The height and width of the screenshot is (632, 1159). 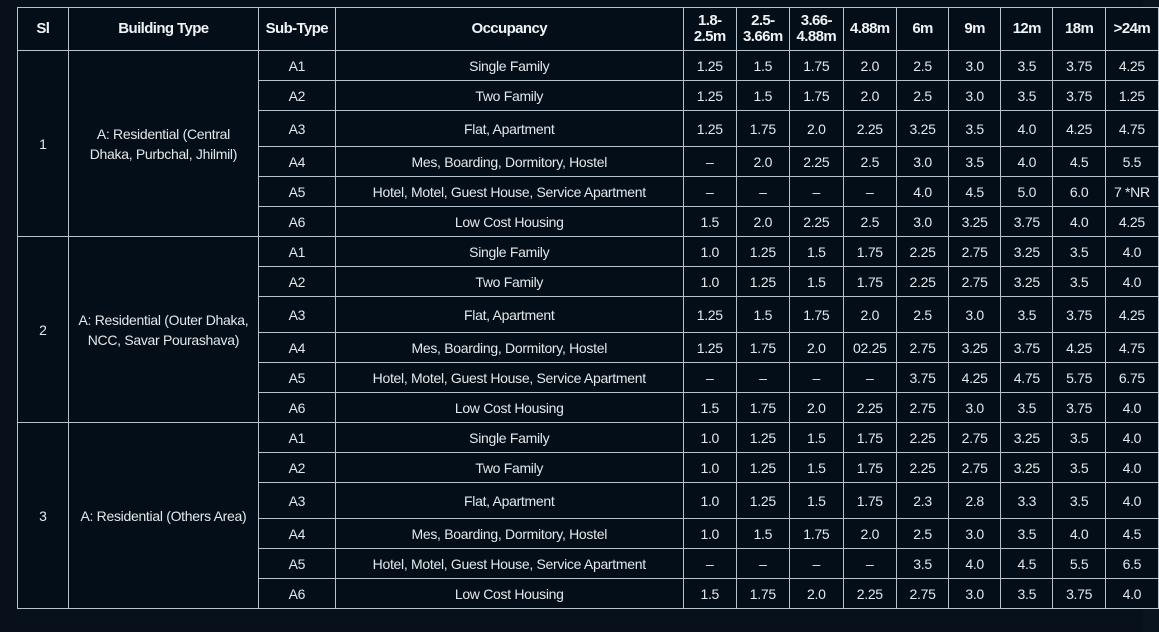 What do you see at coordinates (509, 161) in the screenshot?
I see `occupancy: Mes, Boarding, Dormitory, Hostel` at bounding box center [509, 161].